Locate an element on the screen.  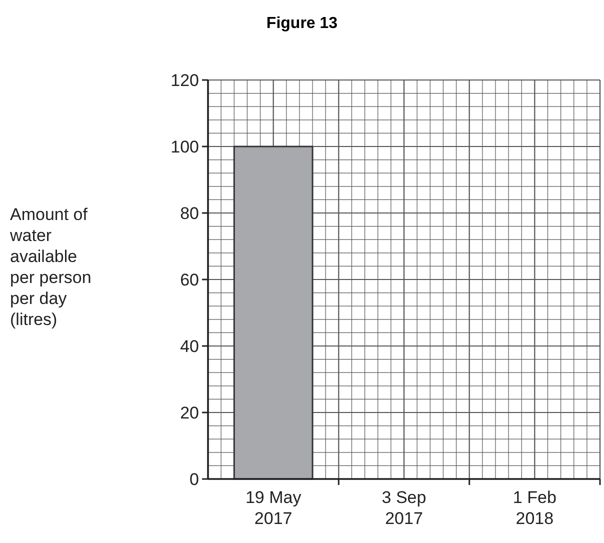
y-tick-label: 60 is located at coordinates (189, 280).